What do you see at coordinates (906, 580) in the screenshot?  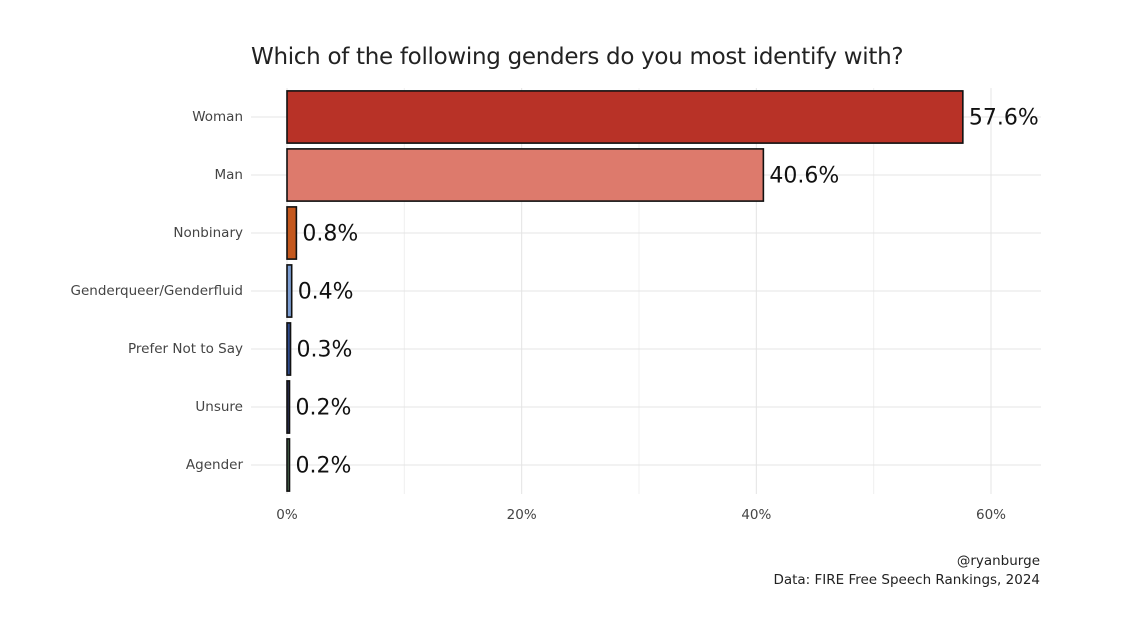 I see `caption-source: Data: FIRE Free Speech Rankings, 2024` at bounding box center [906, 580].